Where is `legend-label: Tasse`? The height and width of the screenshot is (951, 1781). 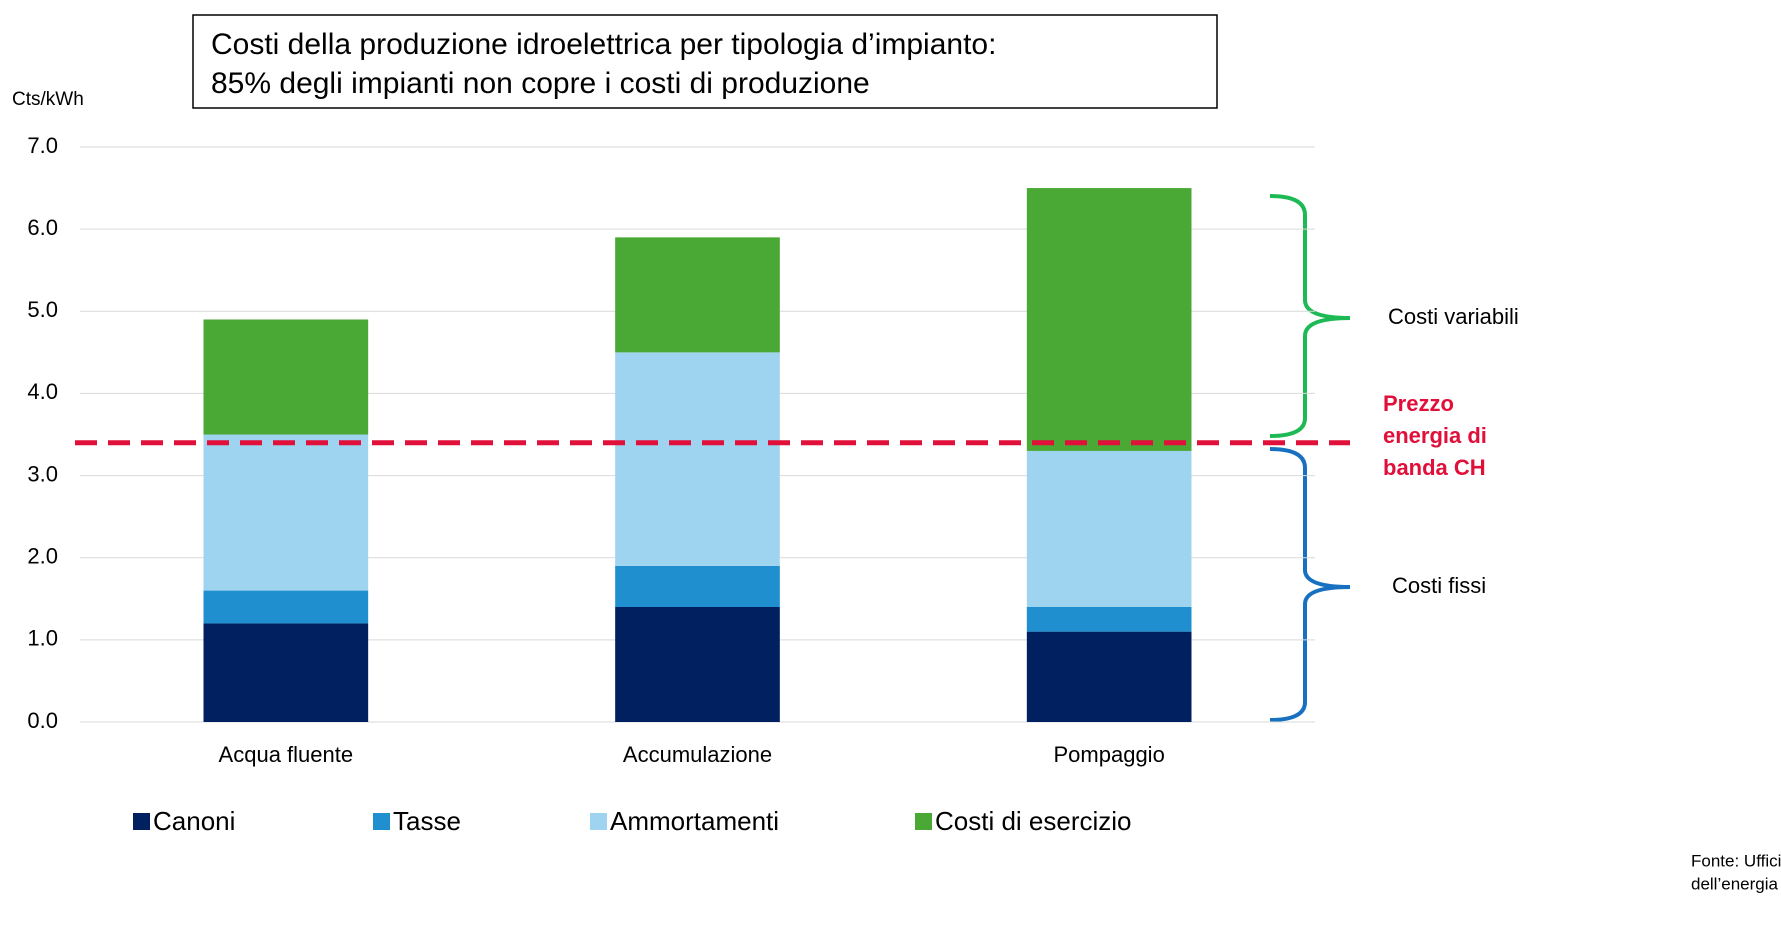
legend-label: Tasse is located at coordinates (427, 821).